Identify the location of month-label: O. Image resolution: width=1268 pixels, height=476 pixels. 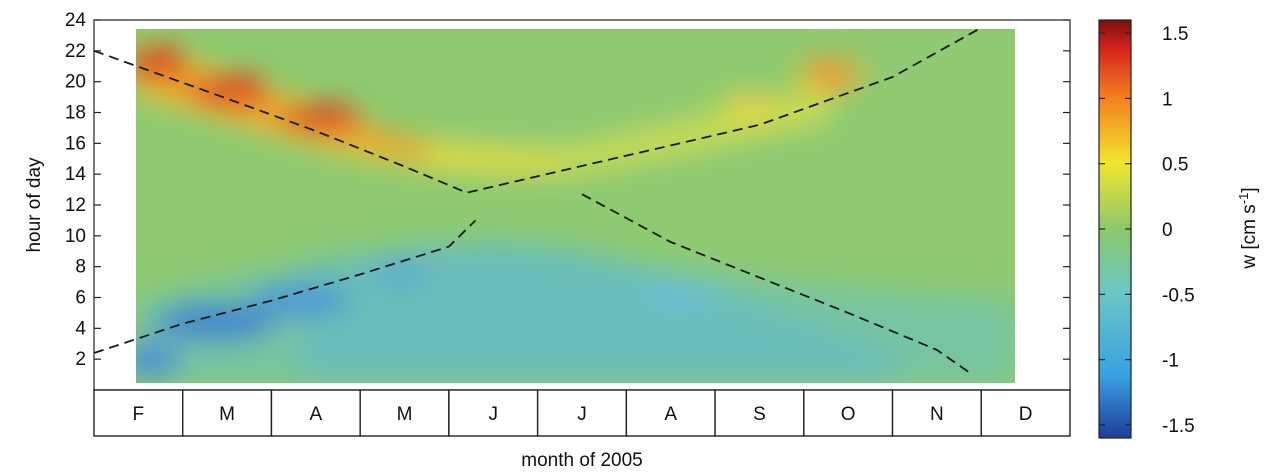
(848, 414).